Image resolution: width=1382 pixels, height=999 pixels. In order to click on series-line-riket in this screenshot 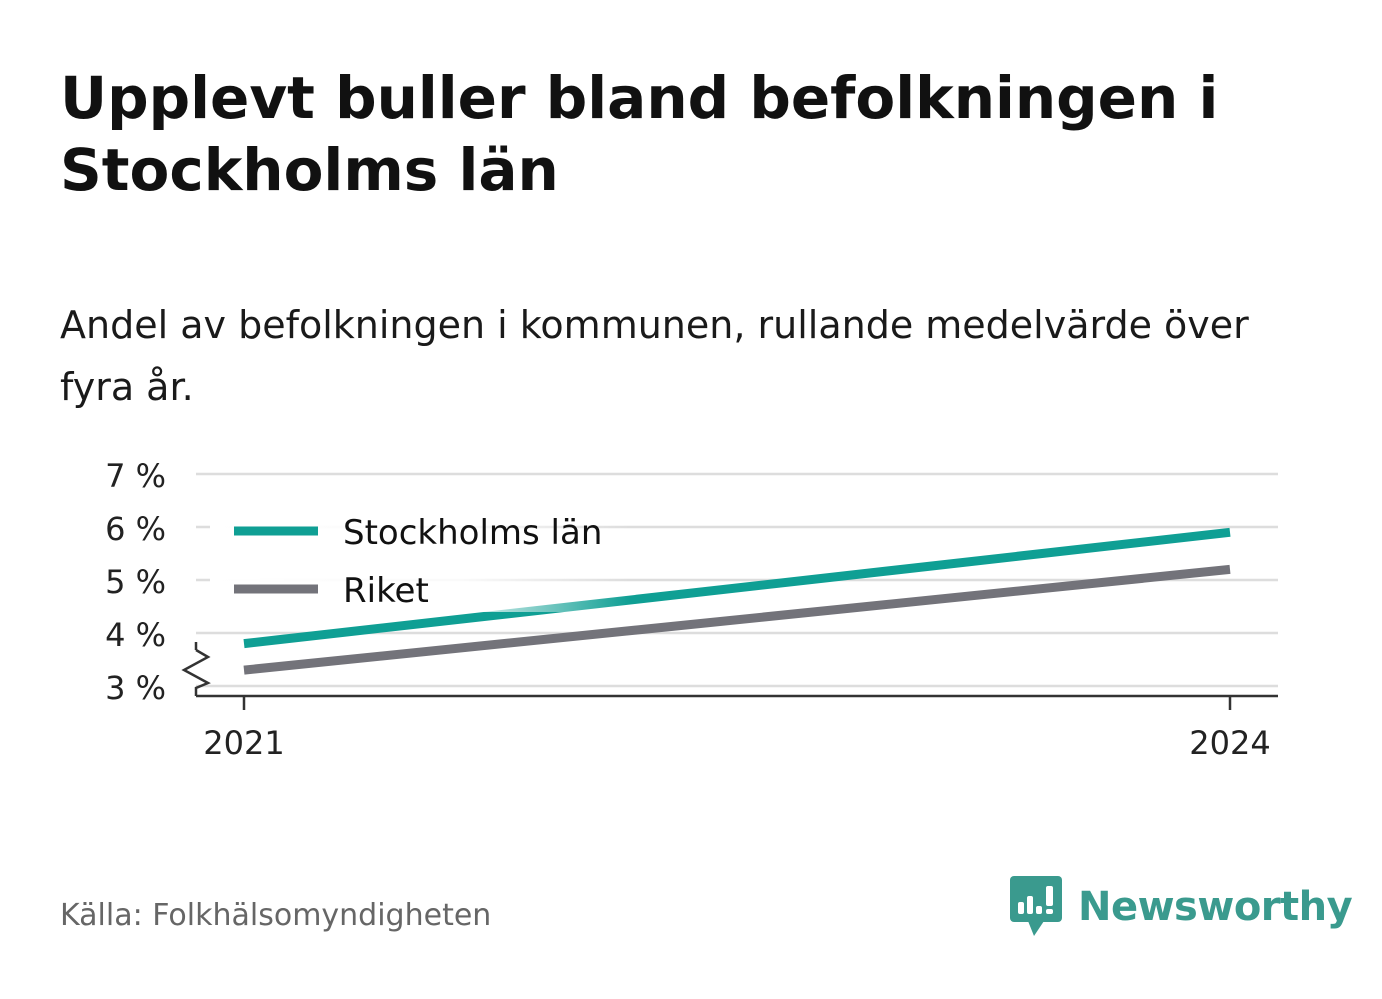, I will do `click(737, 619)`.